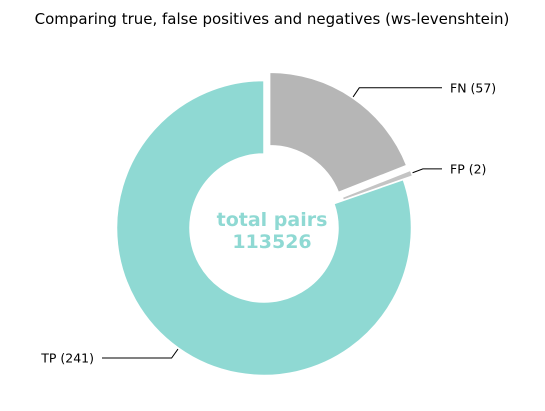 This screenshot has height=411, width=545. Describe the element at coordinates (473, 87) in the screenshot. I see `slice-label-fn: FN (57)` at that location.